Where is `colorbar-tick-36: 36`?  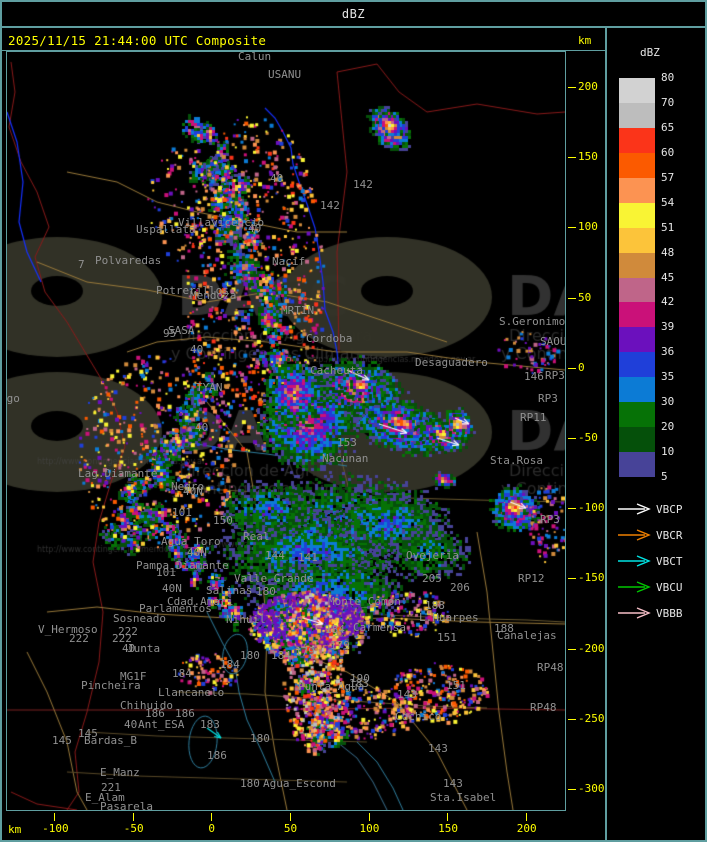 colorbar-tick-36: 36 is located at coordinates (668, 352).